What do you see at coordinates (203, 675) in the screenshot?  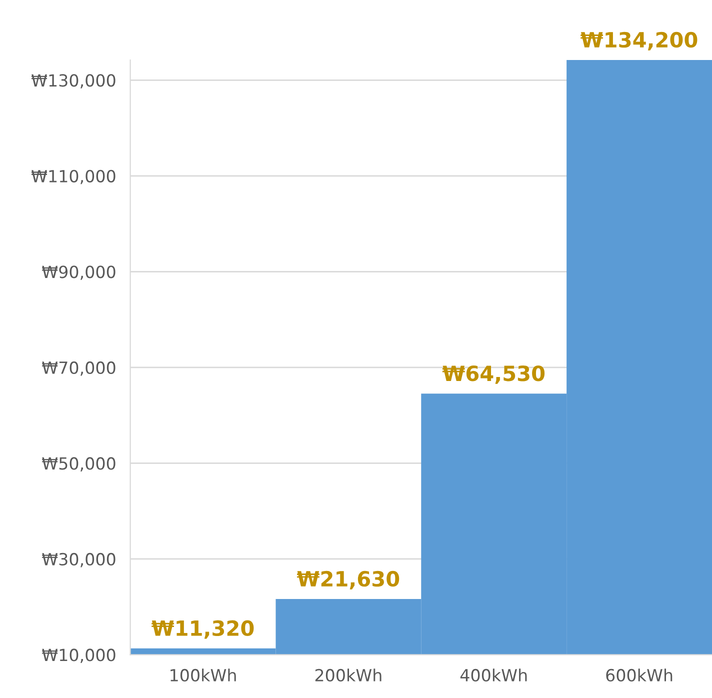 I see `x-tick-label: 100kWh` at bounding box center [203, 675].